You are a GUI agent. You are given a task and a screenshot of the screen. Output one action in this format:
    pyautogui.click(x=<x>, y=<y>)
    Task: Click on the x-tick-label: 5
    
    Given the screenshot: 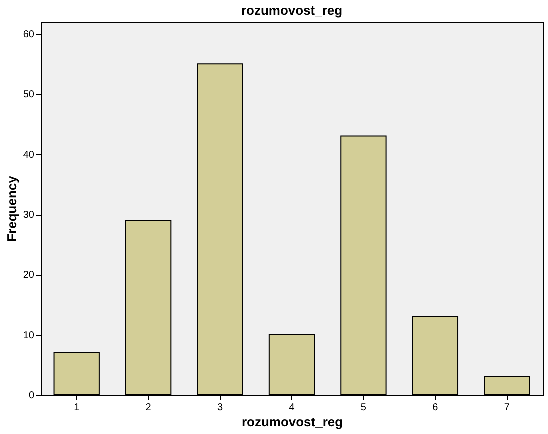 What is the action you would take?
    pyautogui.click(x=363, y=408)
    